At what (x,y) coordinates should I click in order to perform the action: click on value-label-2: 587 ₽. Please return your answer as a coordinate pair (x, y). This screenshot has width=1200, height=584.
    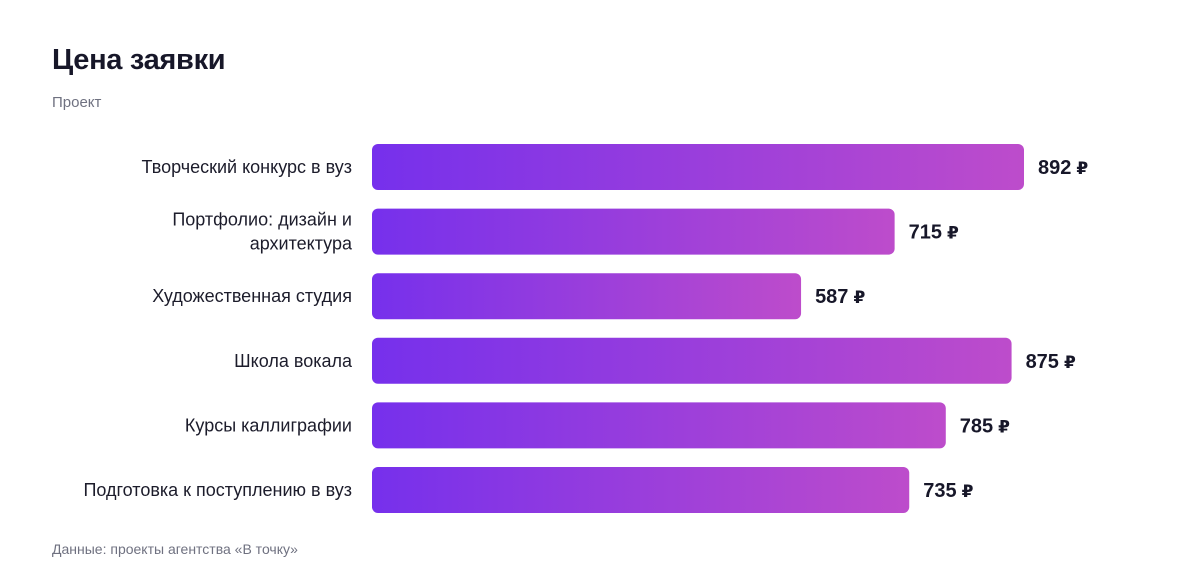
    Looking at the image, I should click on (840, 297).